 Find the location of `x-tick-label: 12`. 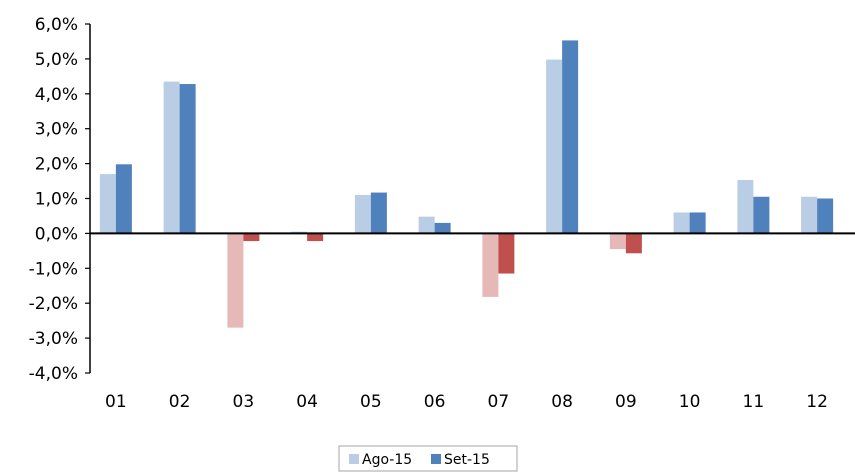

x-tick-label: 12 is located at coordinates (817, 402).